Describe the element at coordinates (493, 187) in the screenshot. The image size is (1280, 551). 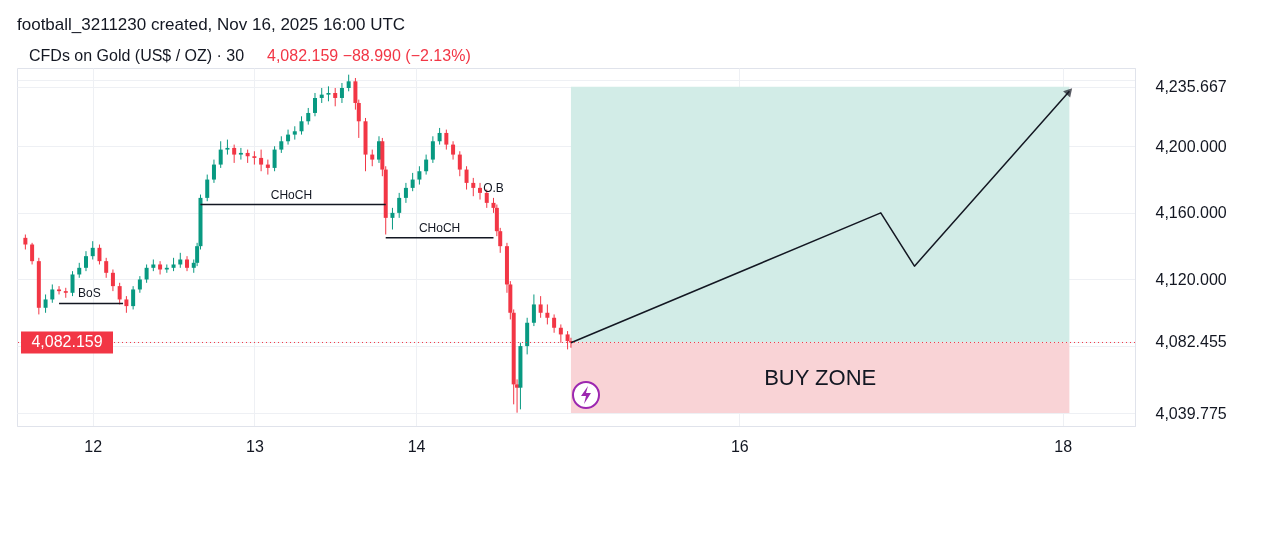
I see `annotation: O.B` at that location.